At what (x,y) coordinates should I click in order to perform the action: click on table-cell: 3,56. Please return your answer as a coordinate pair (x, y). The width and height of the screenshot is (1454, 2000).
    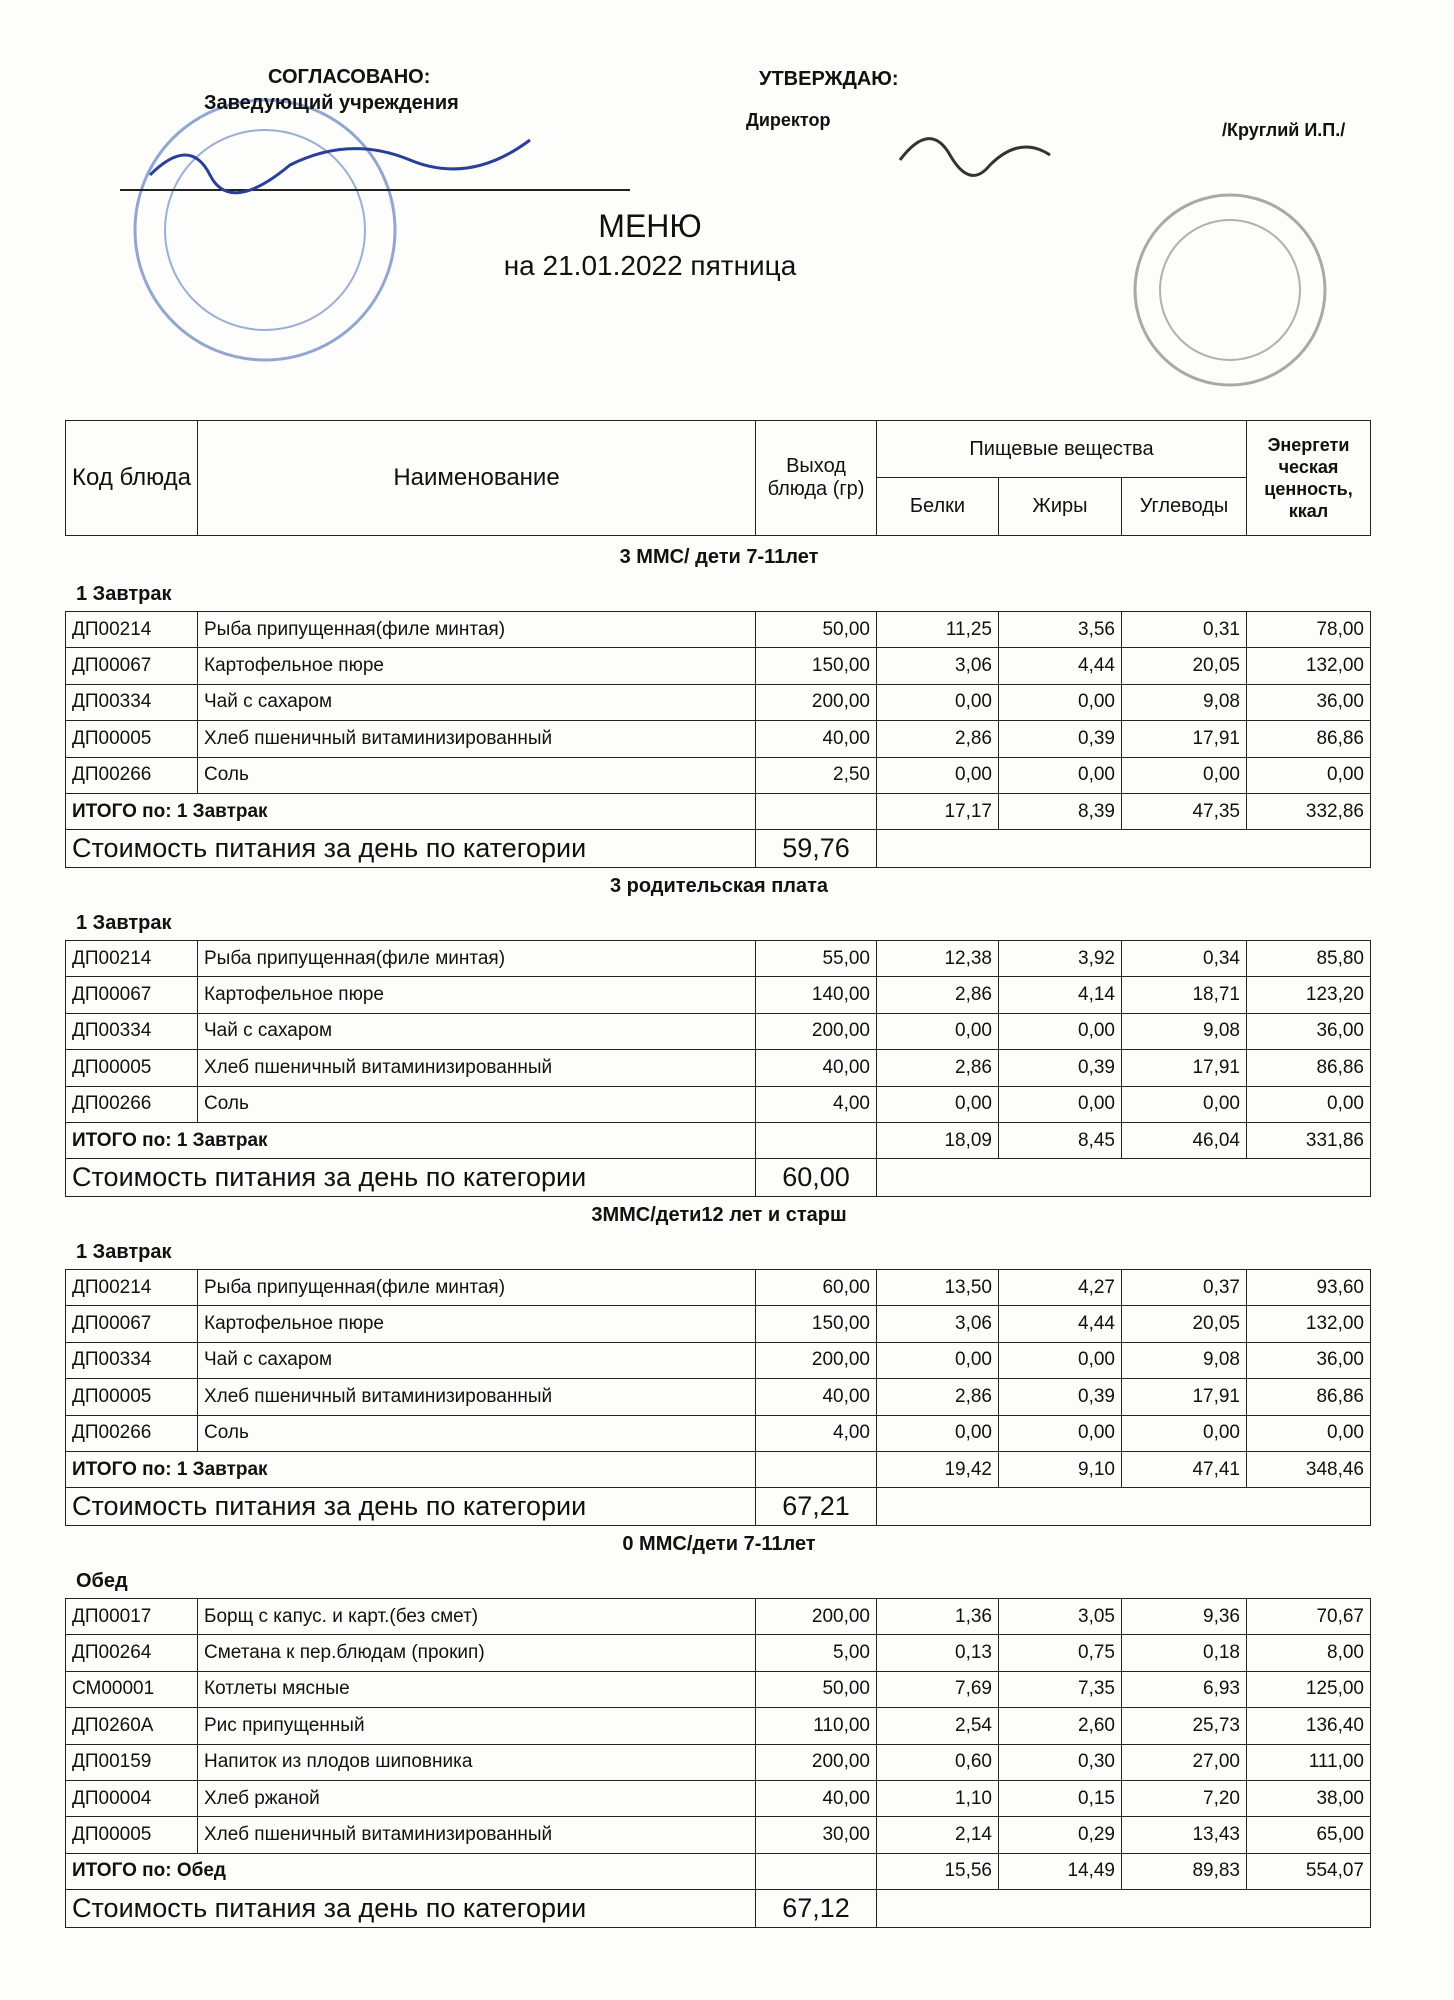
    Looking at the image, I should click on (1060, 630).